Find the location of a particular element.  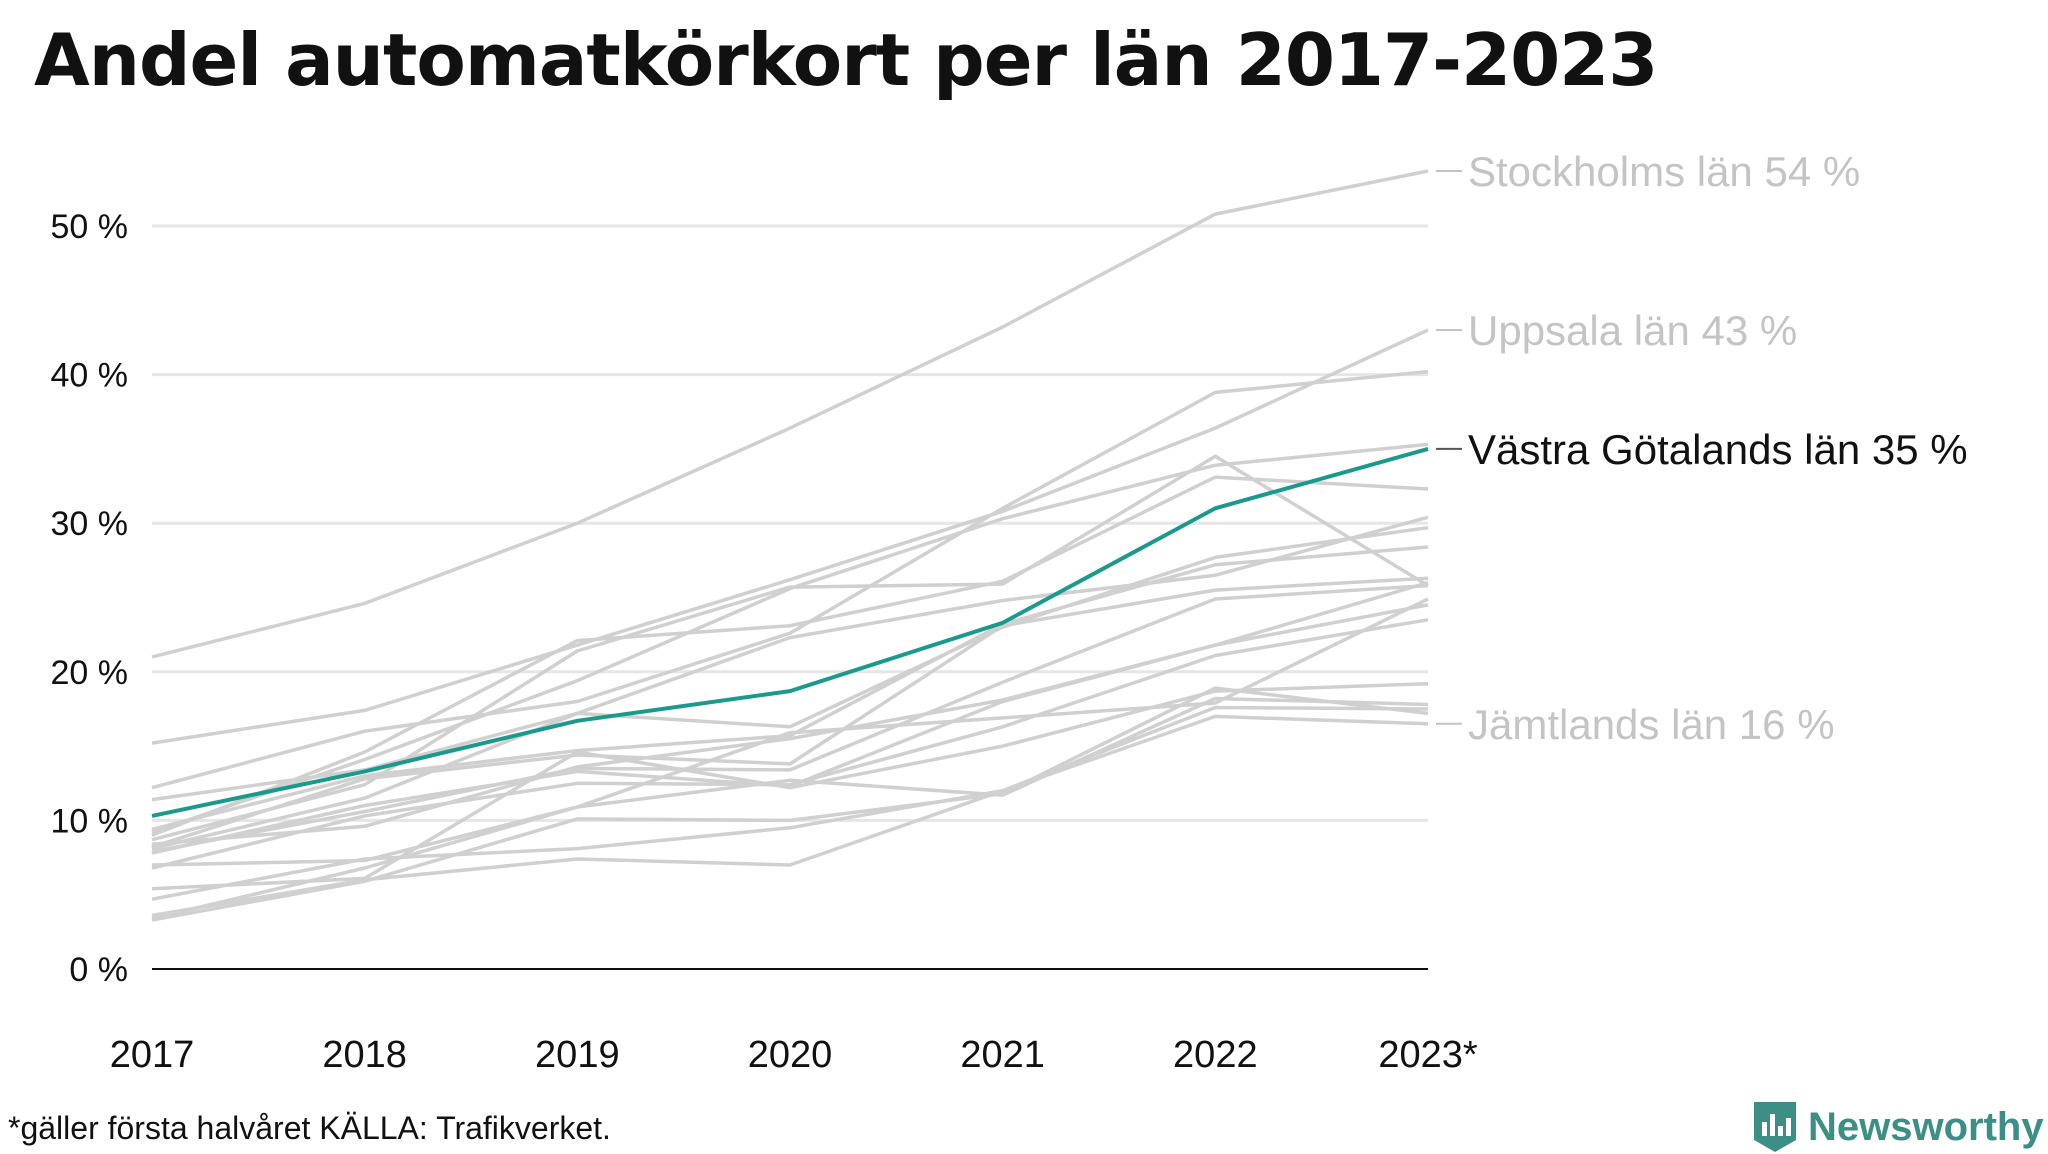

series-line-län-p is located at coordinates (790, 804).